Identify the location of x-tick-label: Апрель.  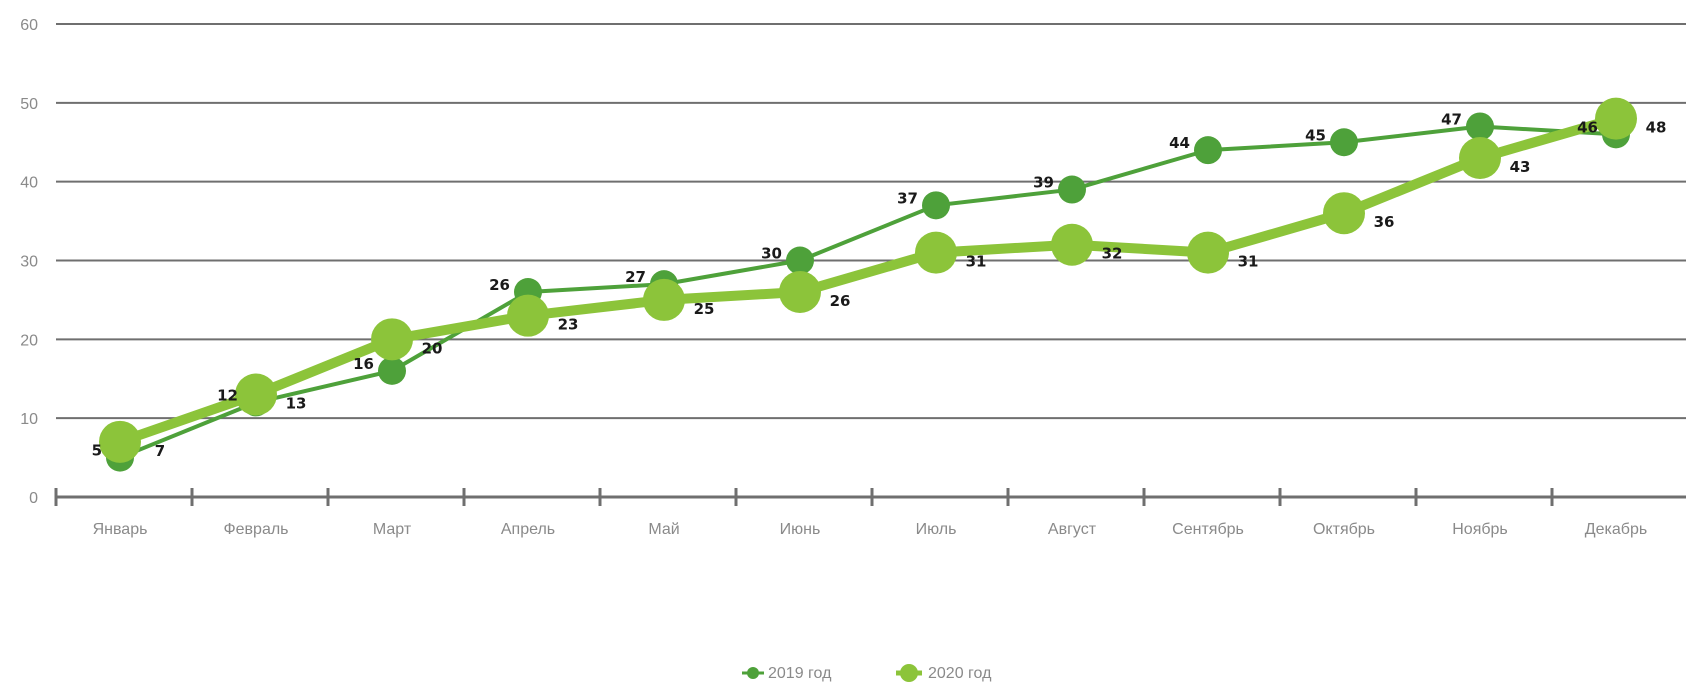
(528, 529).